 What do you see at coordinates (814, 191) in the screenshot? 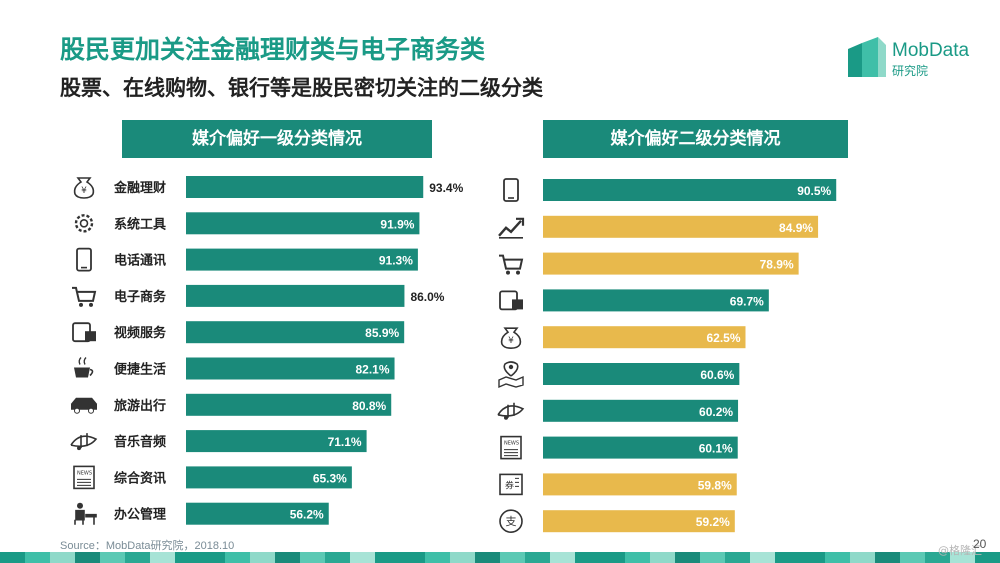
I see `value-label: 90.5%` at bounding box center [814, 191].